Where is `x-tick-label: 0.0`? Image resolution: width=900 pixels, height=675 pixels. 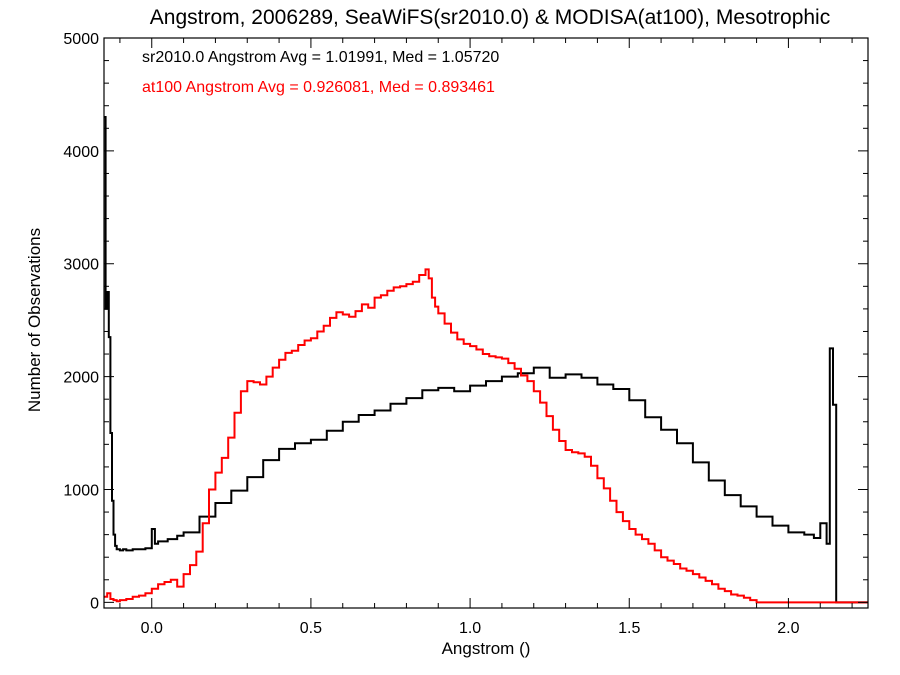 x-tick-label: 0.0 is located at coordinates (152, 628).